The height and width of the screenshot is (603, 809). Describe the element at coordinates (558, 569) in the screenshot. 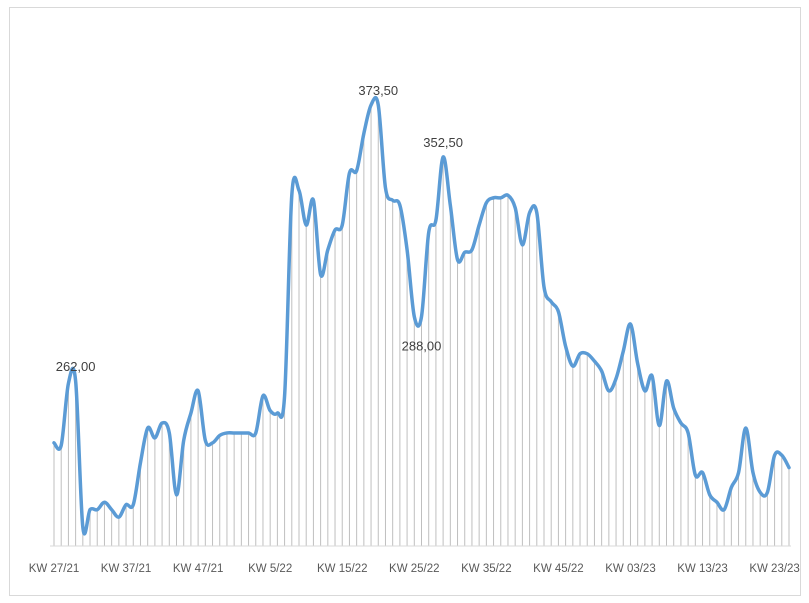

I see `x-tick-label: KW 45/22` at that location.